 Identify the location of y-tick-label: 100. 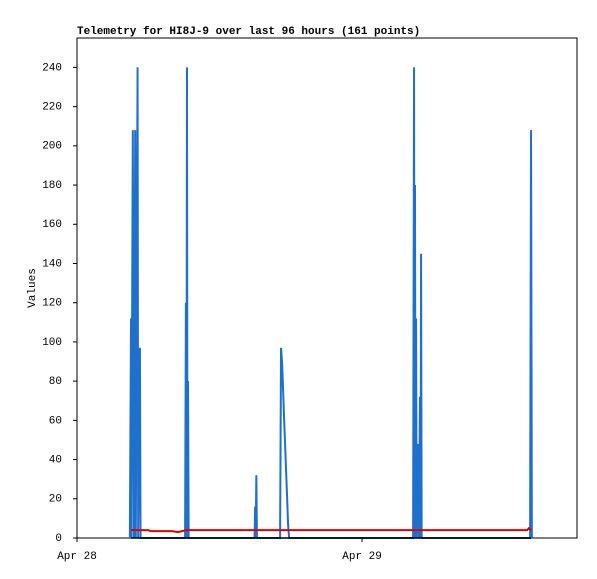
(52, 343).